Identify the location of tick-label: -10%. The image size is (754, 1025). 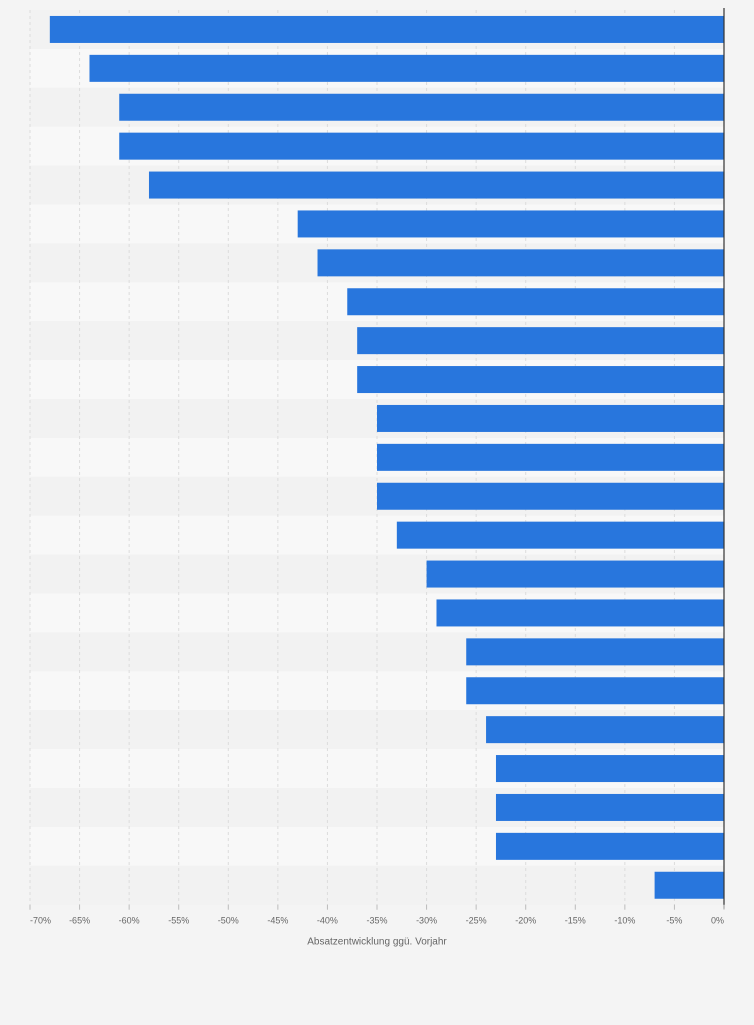
(624, 921).